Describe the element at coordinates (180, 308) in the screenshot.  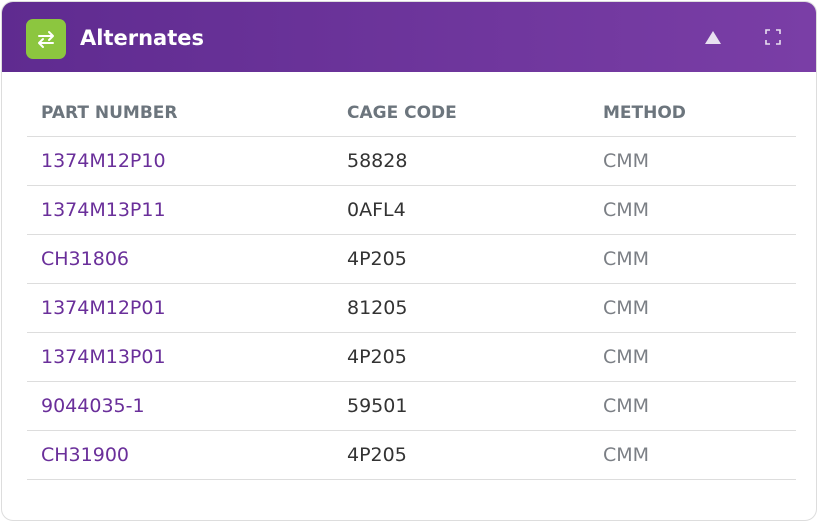
I see `part-number-link: 1374M12P01` at that location.